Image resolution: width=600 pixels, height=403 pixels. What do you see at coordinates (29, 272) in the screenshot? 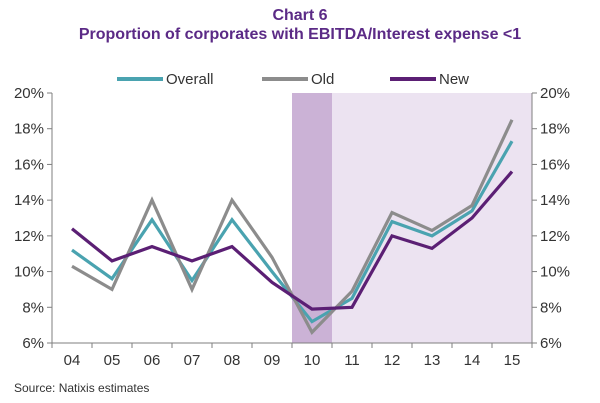
I see `y-tick-label-left: 10%` at bounding box center [29, 272].